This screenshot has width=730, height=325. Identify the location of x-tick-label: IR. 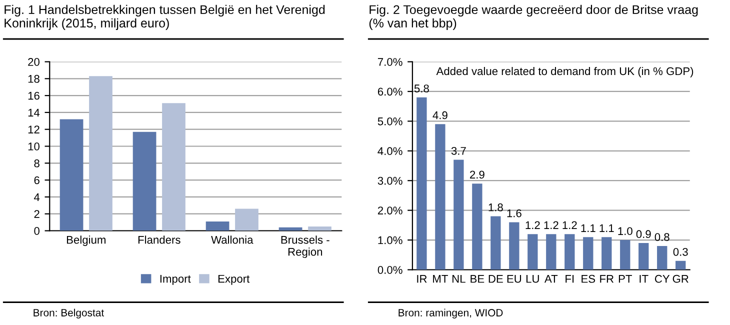
(422, 279).